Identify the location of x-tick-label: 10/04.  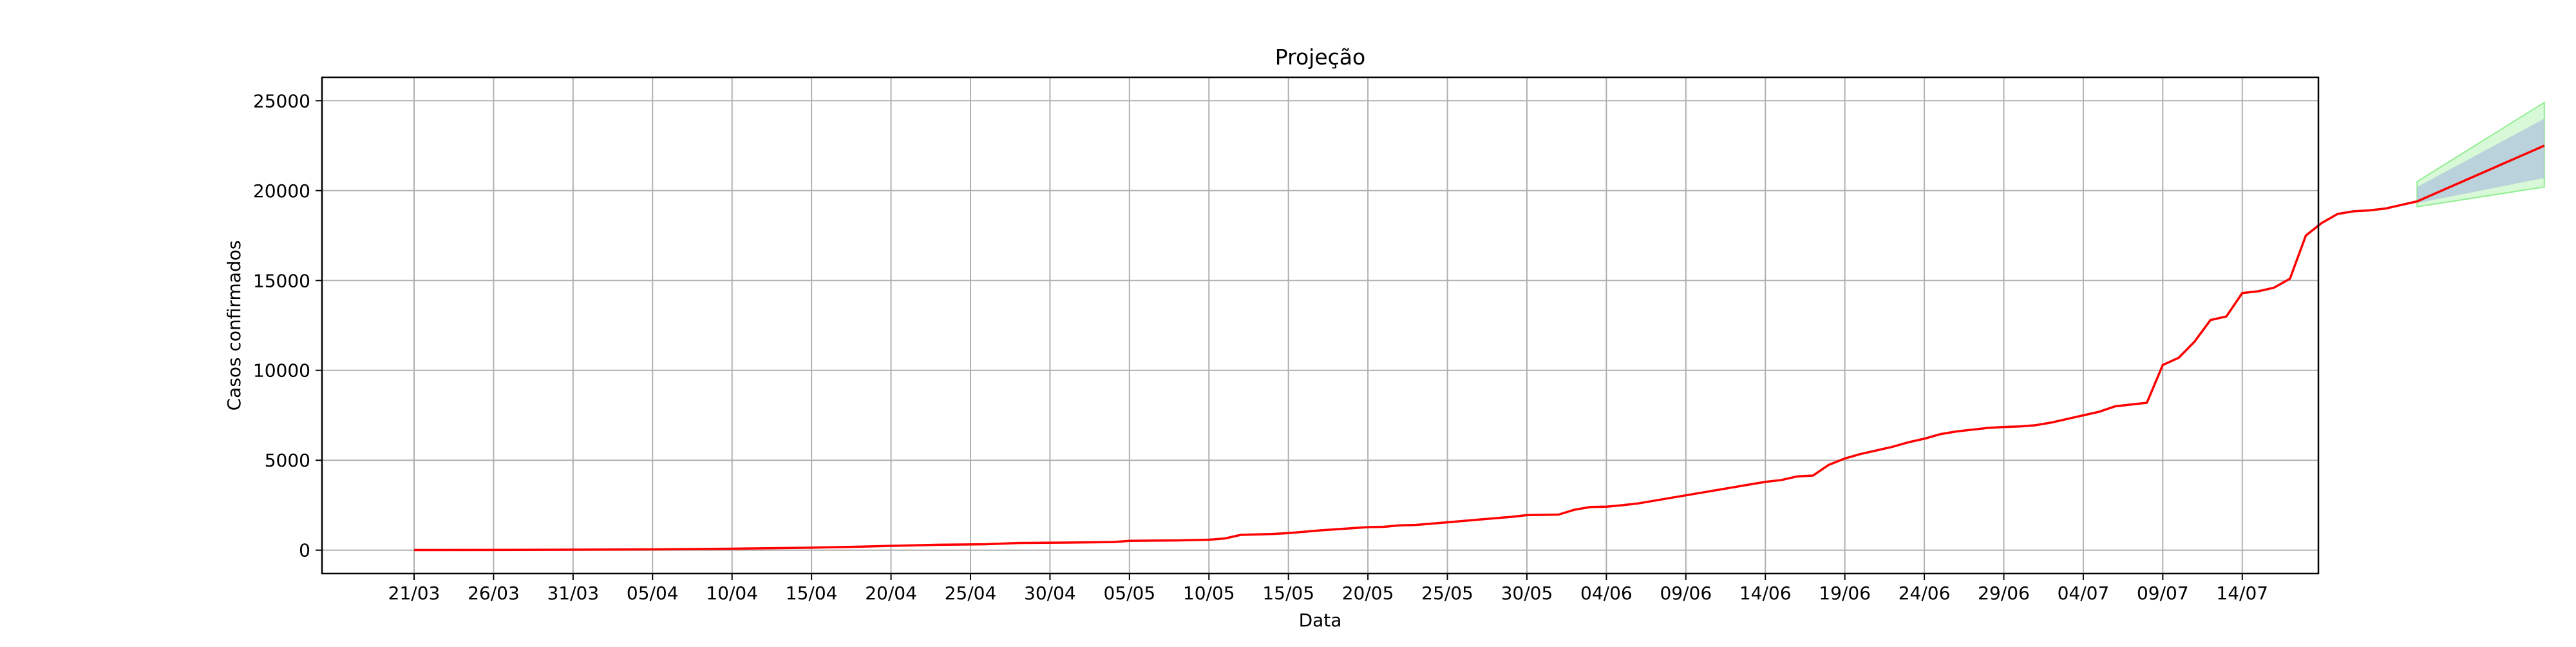
(732, 593).